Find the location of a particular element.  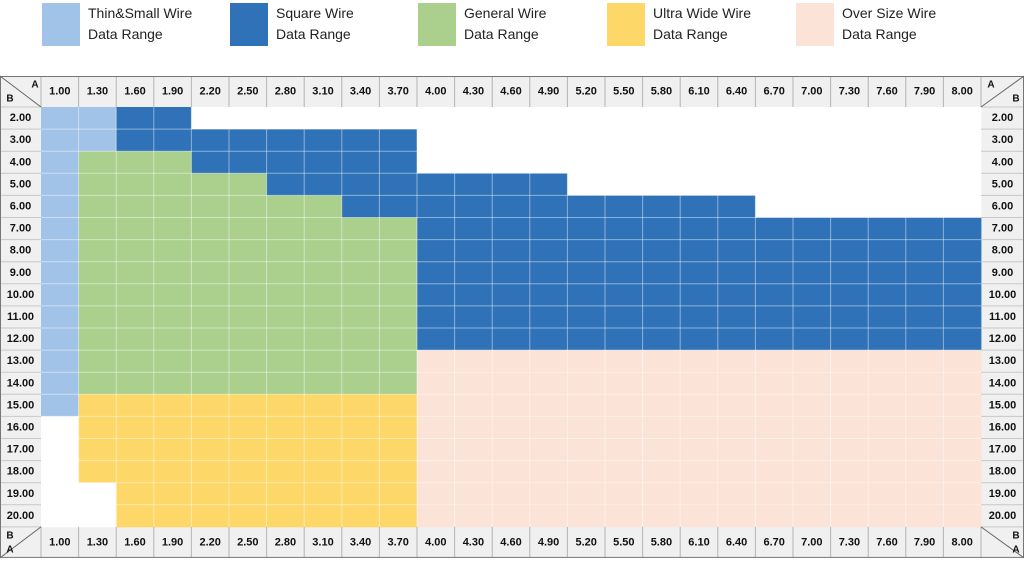

legend-label-line2: Data Range is located at coordinates (501, 34).